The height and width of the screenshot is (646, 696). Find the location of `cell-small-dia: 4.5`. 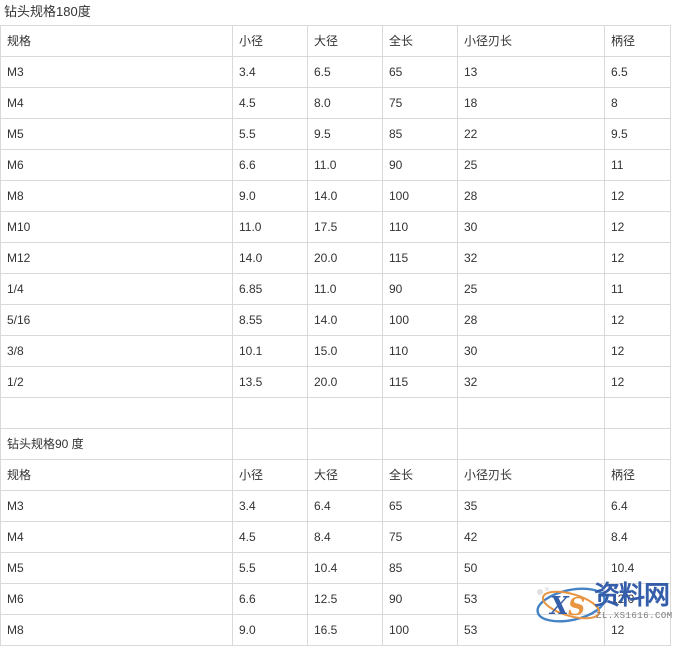

cell-small-dia: 4.5 is located at coordinates (270, 537).